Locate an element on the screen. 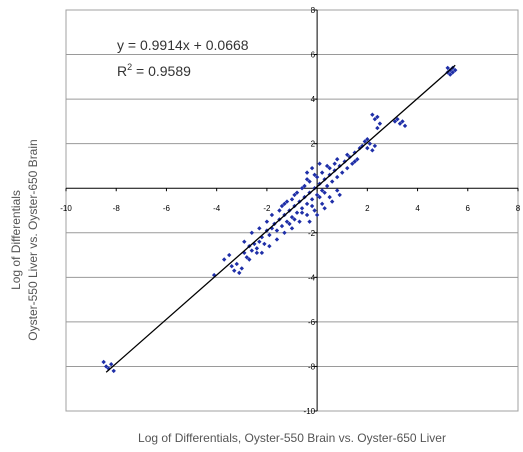  r-squared-value: = 0.9589 is located at coordinates (161, 71).